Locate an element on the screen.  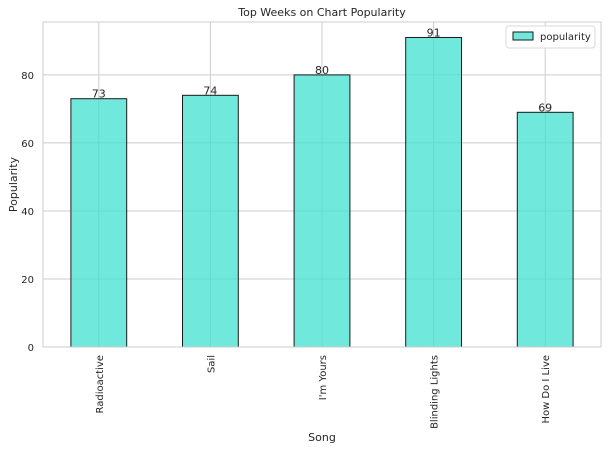
data-label: 74 is located at coordinates (210, 90).